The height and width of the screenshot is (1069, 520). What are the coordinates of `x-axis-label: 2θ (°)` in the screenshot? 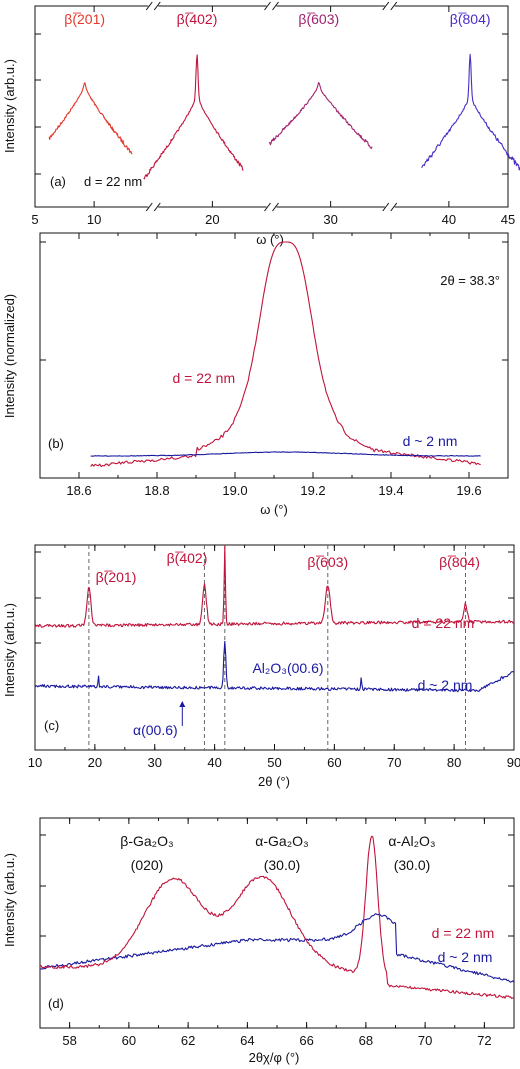 It's located at (274, 781).